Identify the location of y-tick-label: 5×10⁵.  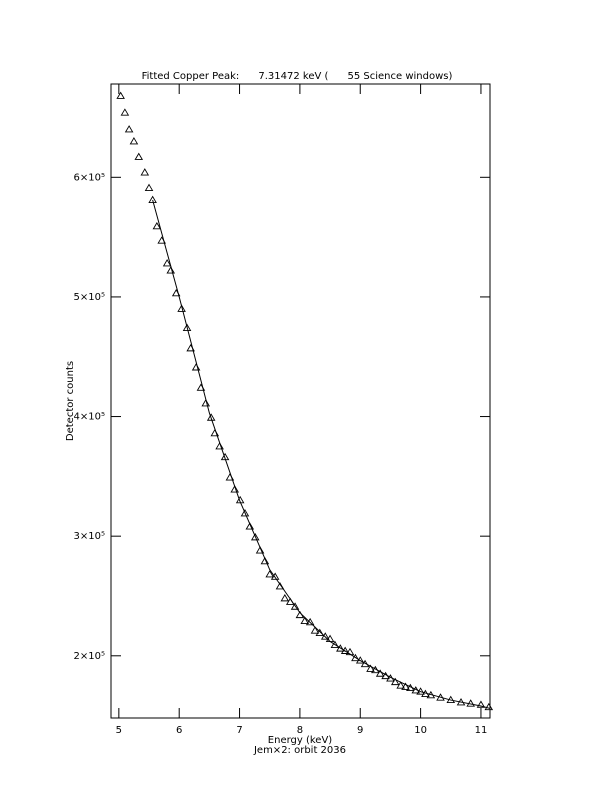
(89, 297).